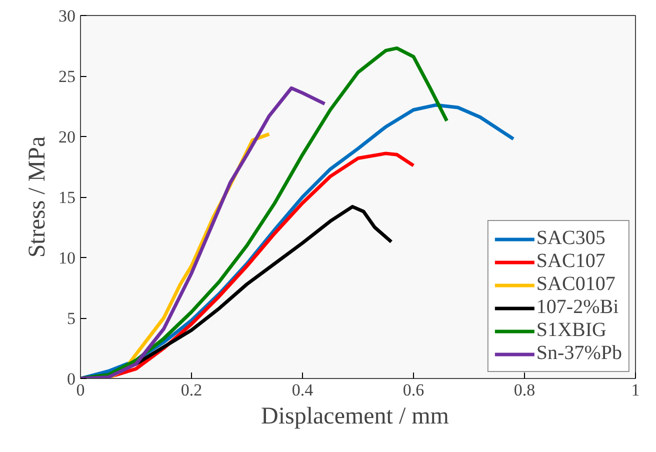  I want to click on legend-label: SAC305, so click(571, 238).